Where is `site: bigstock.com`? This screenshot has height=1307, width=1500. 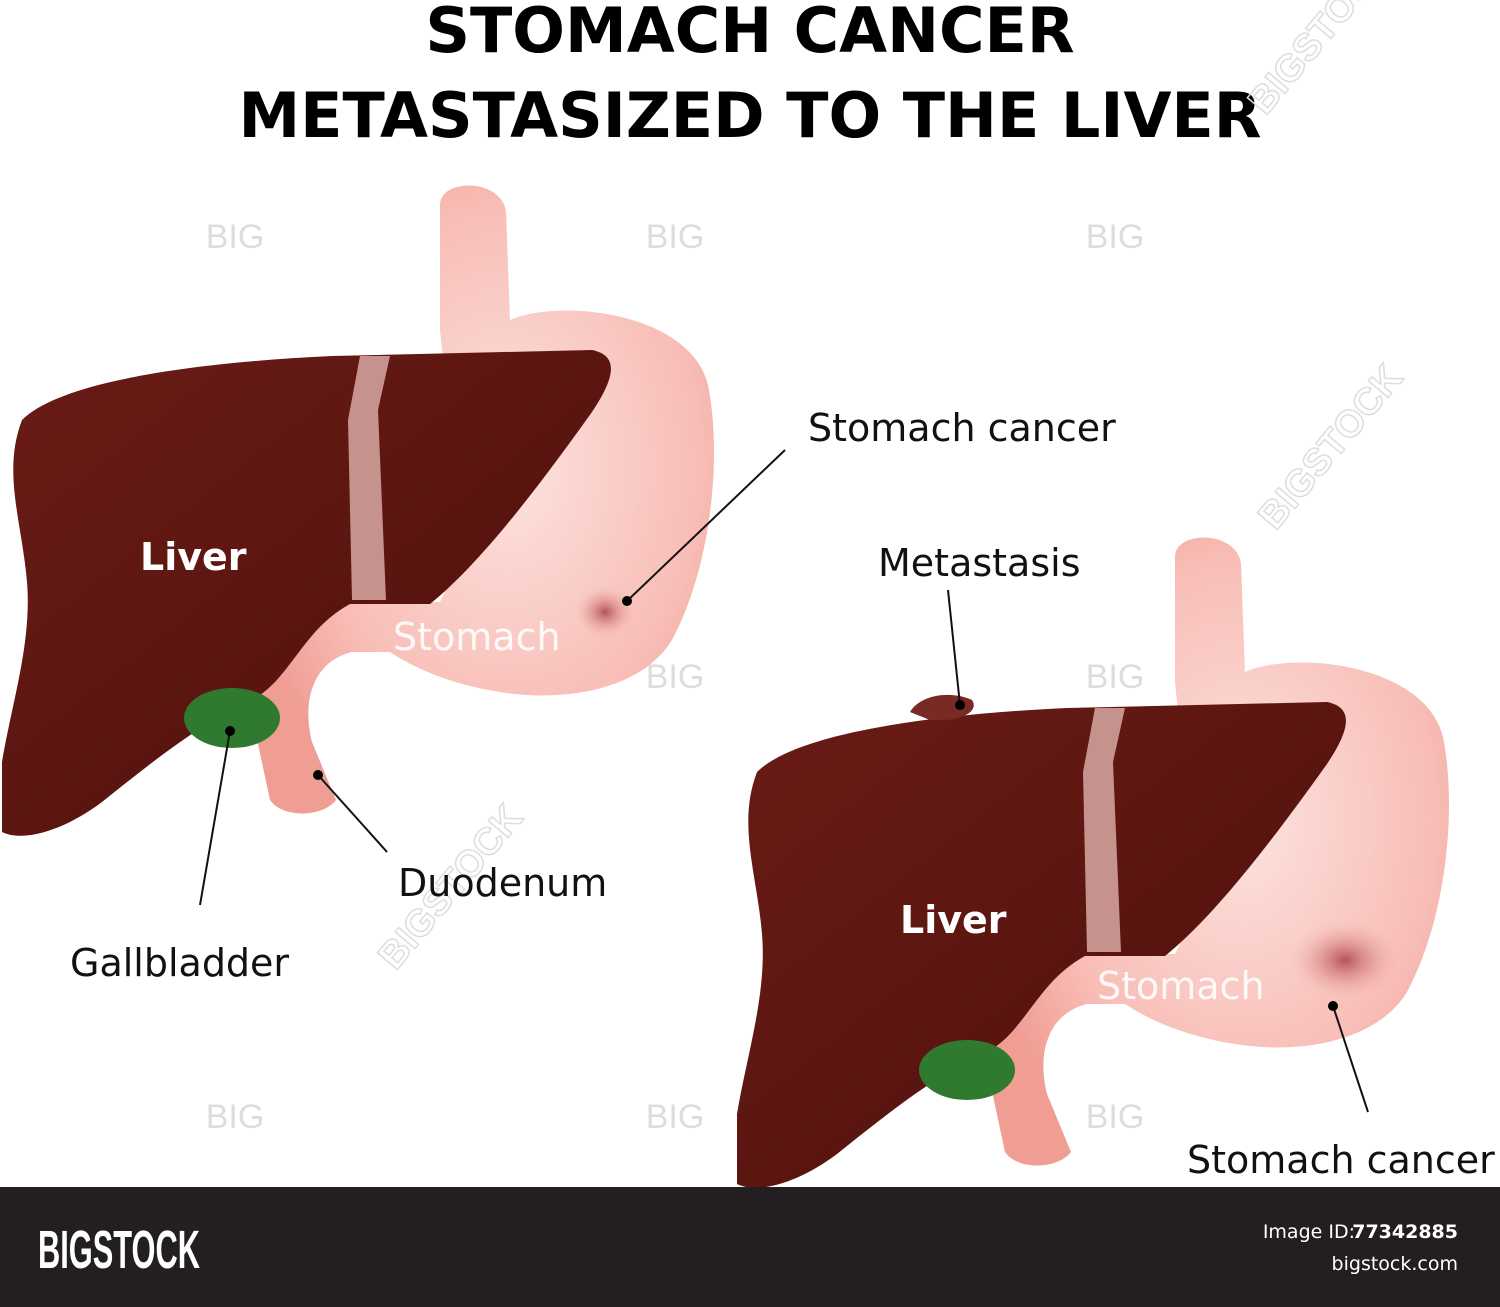
site: bigstock.com is located at coordinates (1395, 1264).